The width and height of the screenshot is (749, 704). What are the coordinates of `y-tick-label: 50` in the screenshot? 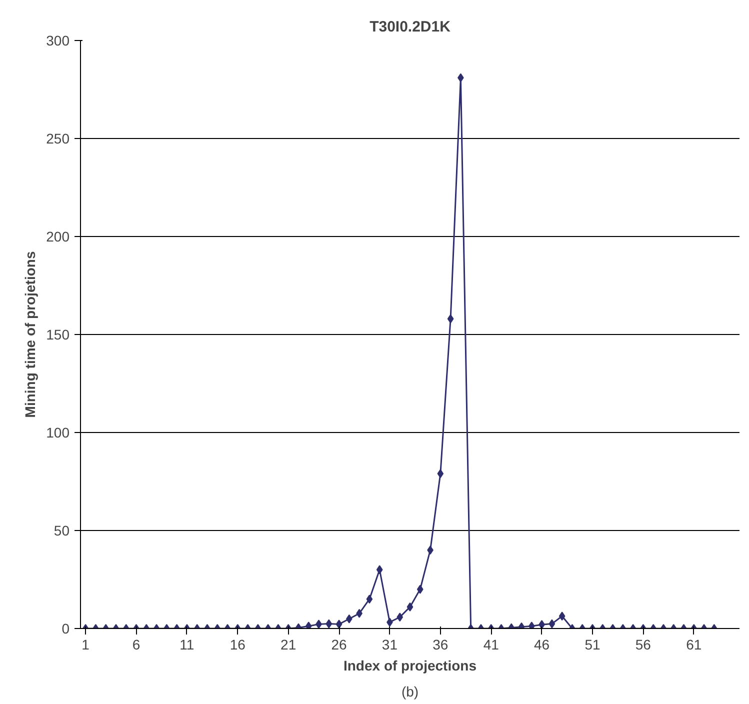 It's located at (62, 530).